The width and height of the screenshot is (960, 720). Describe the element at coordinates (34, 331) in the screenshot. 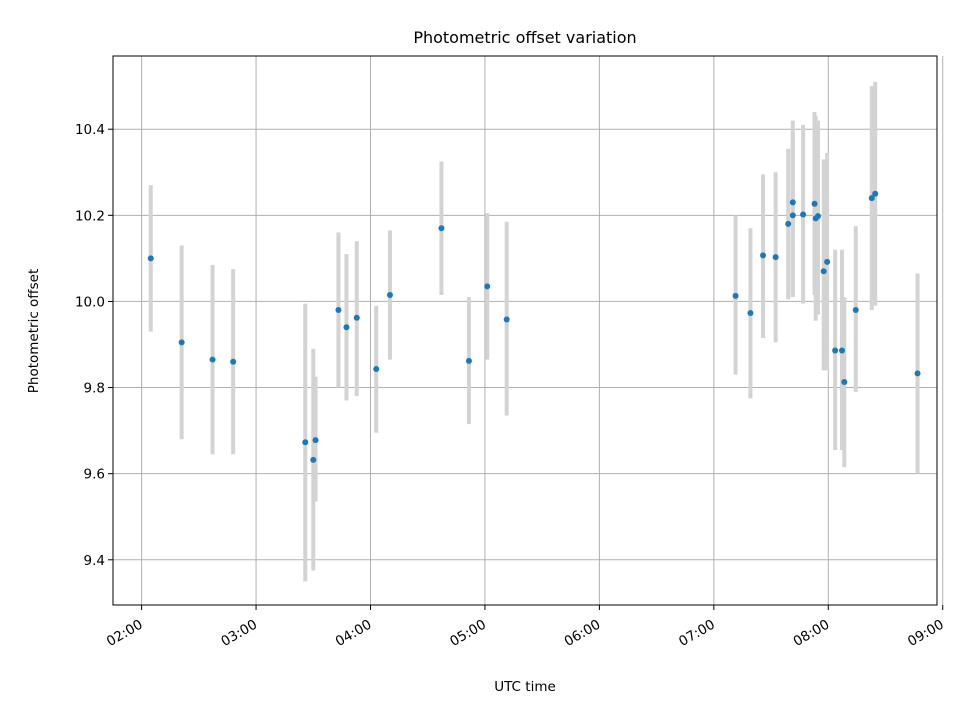

I see `y-axis-label: Photometric offset` at that location.